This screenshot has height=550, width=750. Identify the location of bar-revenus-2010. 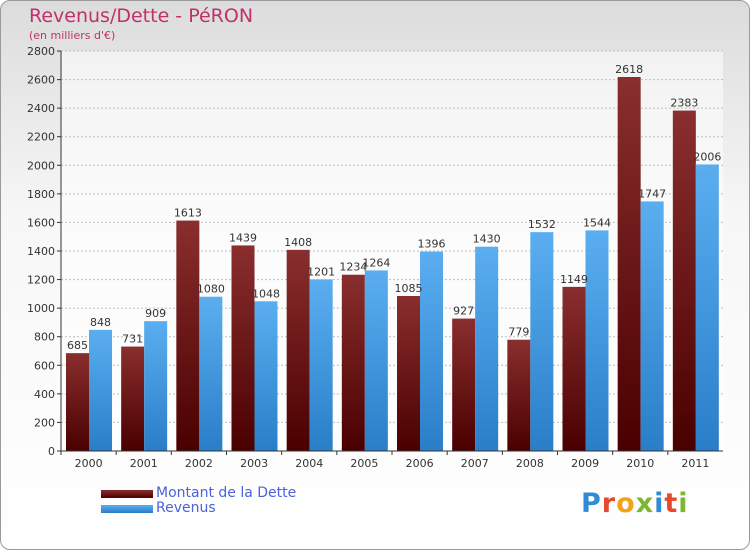
(652, 326).